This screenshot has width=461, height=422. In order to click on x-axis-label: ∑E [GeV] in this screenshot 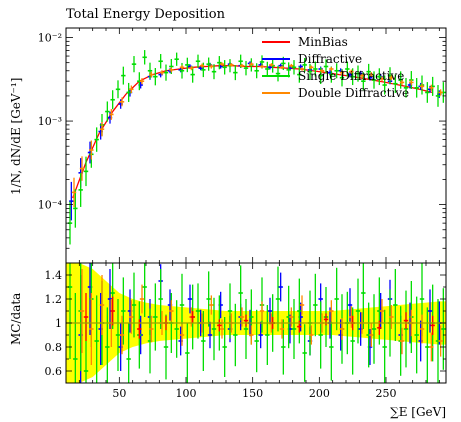, I will do `click(418, 412)`.